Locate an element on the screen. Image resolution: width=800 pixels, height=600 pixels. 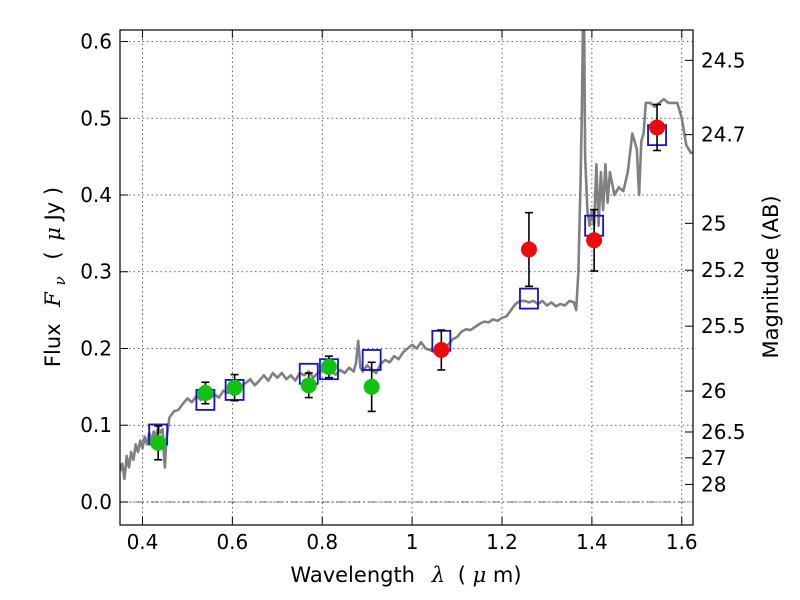
x-axis-label: Wavelength λ ( μ m) is located at coordinates (405, 575).